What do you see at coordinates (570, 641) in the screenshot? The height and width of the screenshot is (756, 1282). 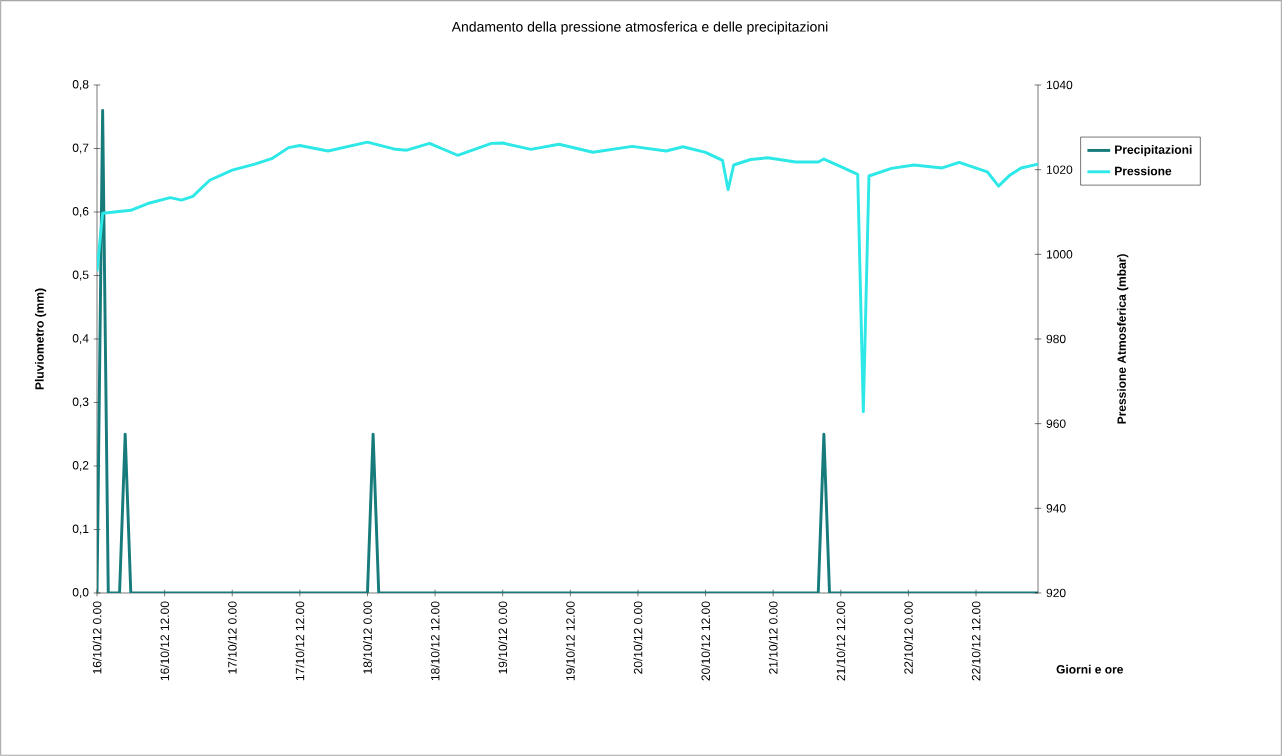 I see `x-tick-label: 19/10/12 12.00` at bounding box center [570, 641].